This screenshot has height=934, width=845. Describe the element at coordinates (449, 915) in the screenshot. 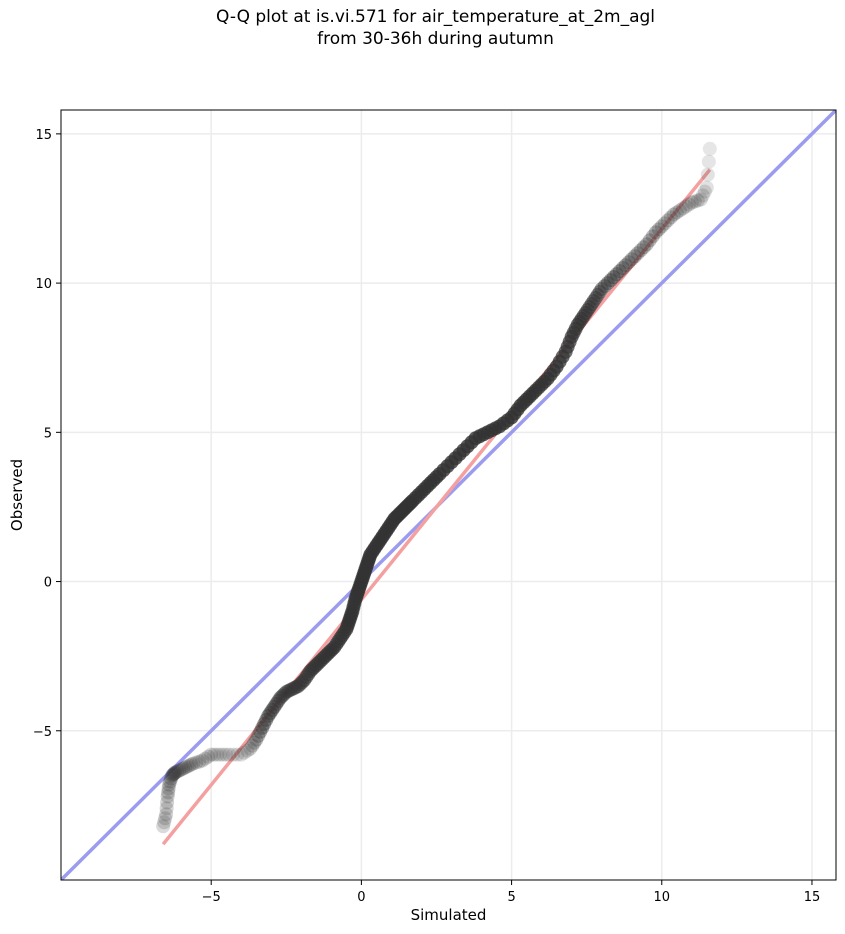

I see `x-axis-label: Simulated` at that location.